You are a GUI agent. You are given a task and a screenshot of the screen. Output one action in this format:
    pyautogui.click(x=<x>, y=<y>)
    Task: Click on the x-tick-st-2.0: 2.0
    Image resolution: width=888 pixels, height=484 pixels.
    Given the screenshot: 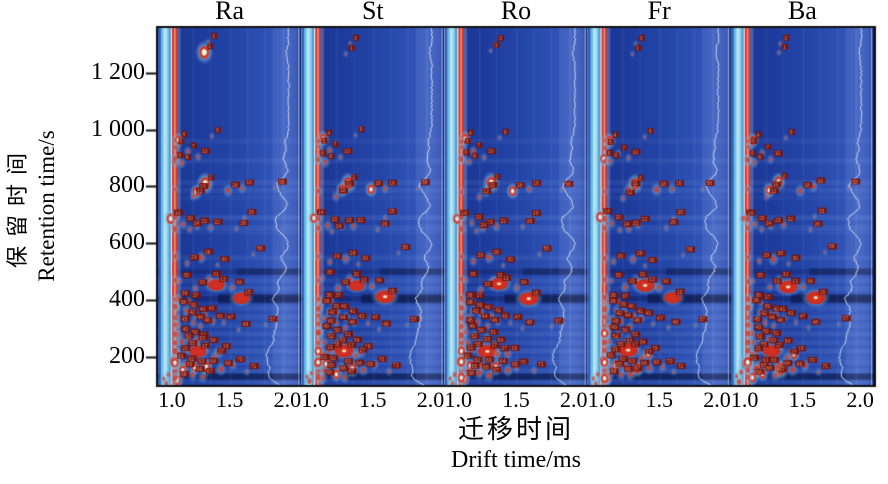 What is the action you would take?
    pyautogui.click(x=430, y=399)
    